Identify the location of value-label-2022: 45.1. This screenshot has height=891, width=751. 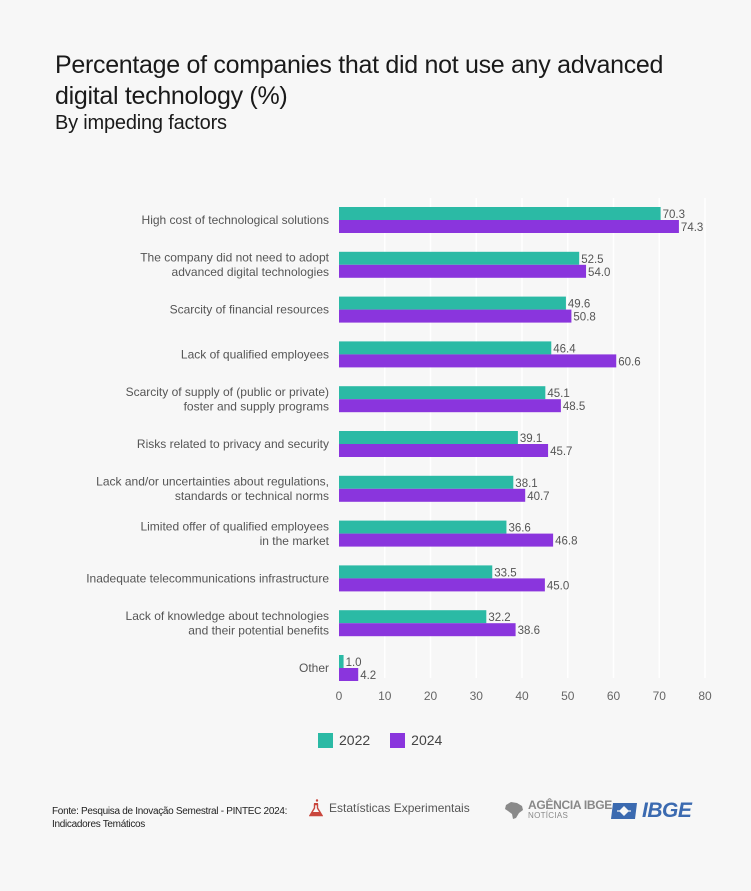
(558, 394).